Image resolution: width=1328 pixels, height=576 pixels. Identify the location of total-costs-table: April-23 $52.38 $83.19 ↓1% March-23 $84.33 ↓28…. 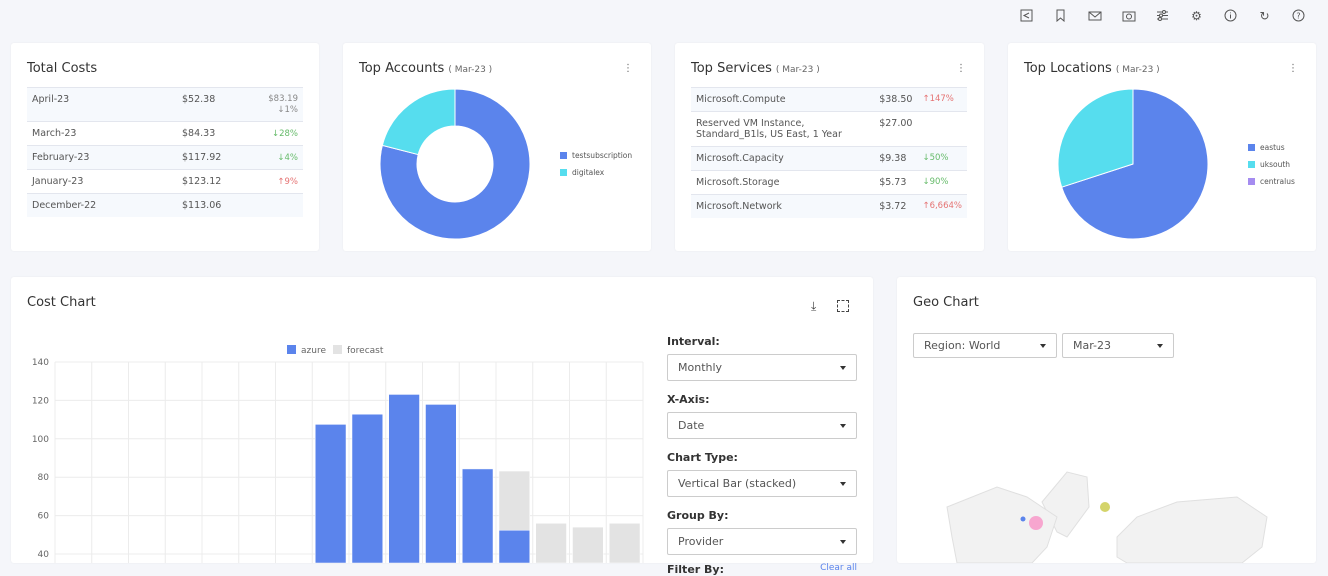
(165, 152).